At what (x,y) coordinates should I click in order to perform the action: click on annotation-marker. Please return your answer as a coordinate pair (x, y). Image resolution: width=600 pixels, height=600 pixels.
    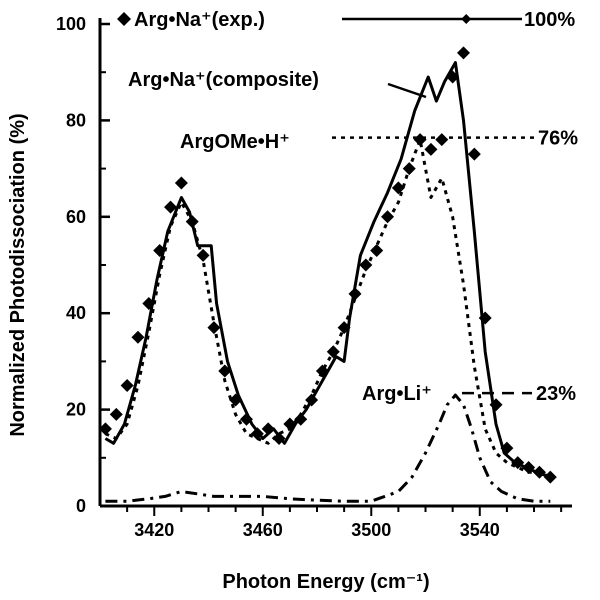
    Looking at the image, I should click on (466, 19).